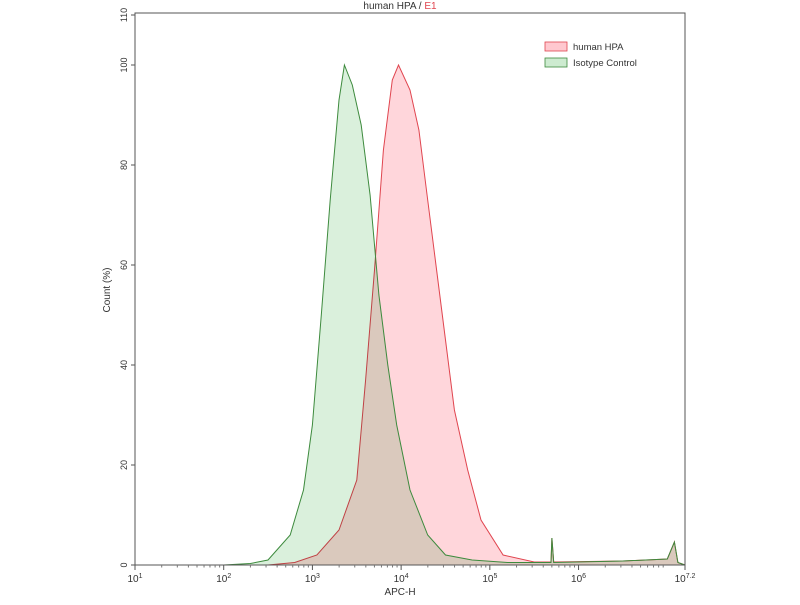 Image resolution: width=800 pixels, height=605 pixels. Describe the element at coordinates (590, 55) in the screenshot. I see `legend: human HPA Isotype Control` at that location.